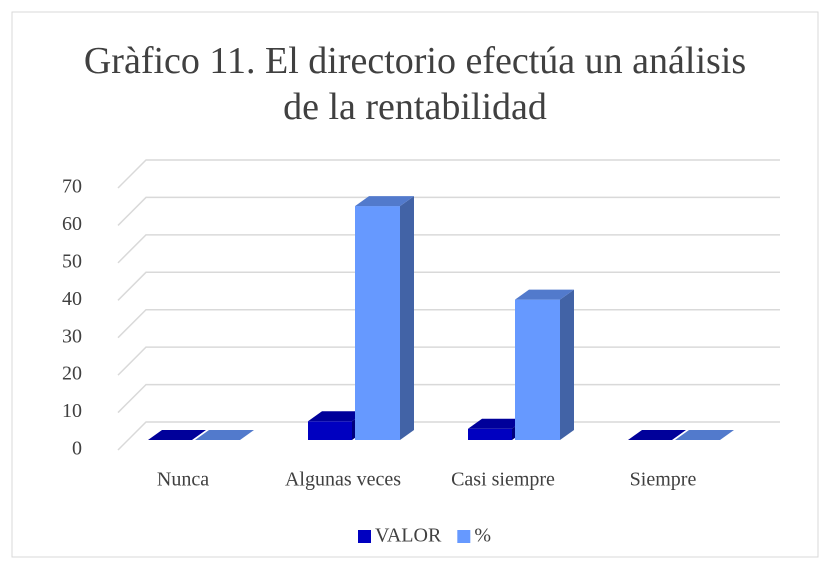 This screenshot has height=567, width=830. I want to click on y-tick-label: 70, so click(72, 187).